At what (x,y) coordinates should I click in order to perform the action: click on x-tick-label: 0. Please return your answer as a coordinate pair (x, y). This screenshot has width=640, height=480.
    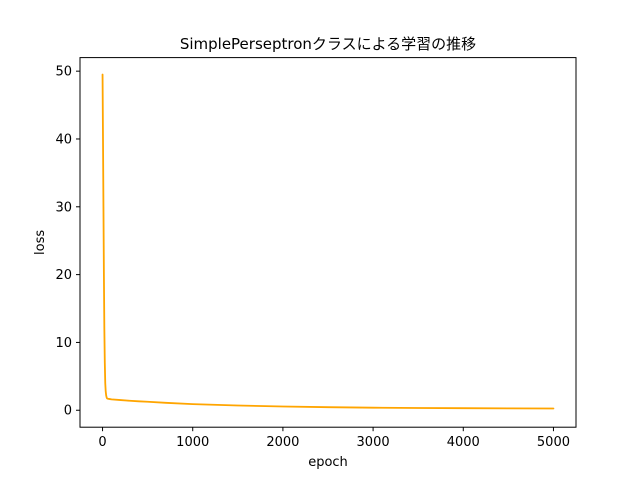
    Looking at the image, I should click on (102, 442).